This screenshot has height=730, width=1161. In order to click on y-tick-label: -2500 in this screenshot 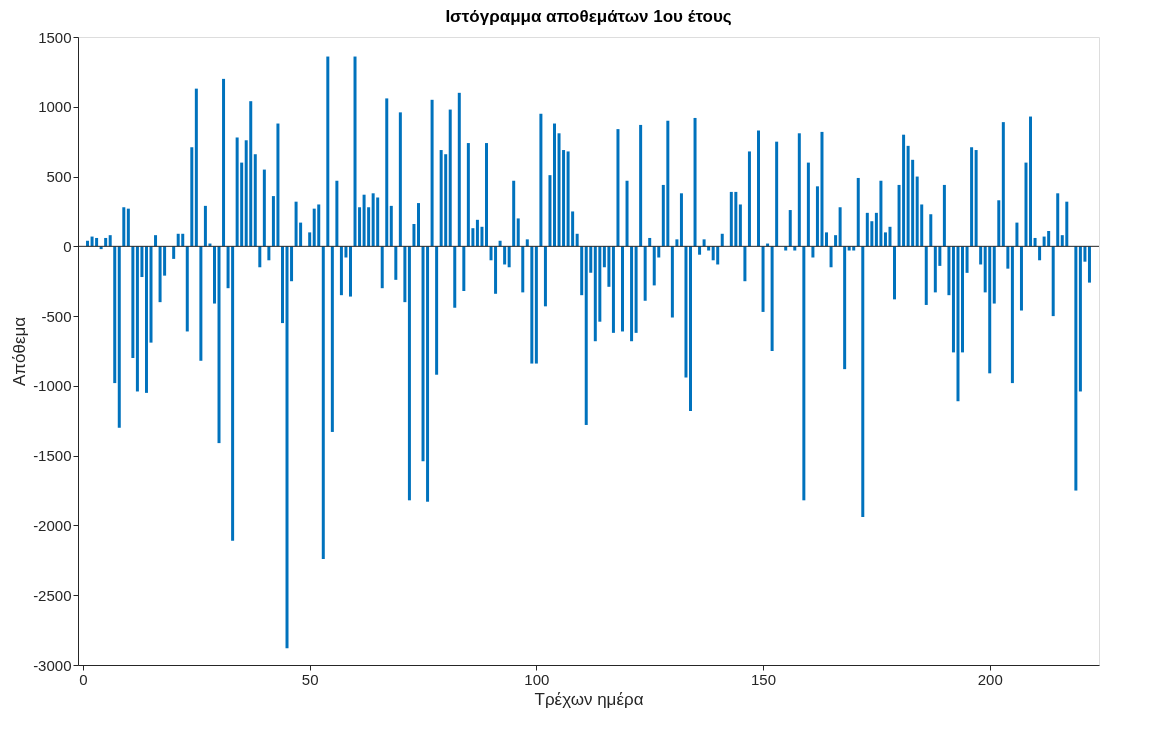, I will do `click(52, 595)`.